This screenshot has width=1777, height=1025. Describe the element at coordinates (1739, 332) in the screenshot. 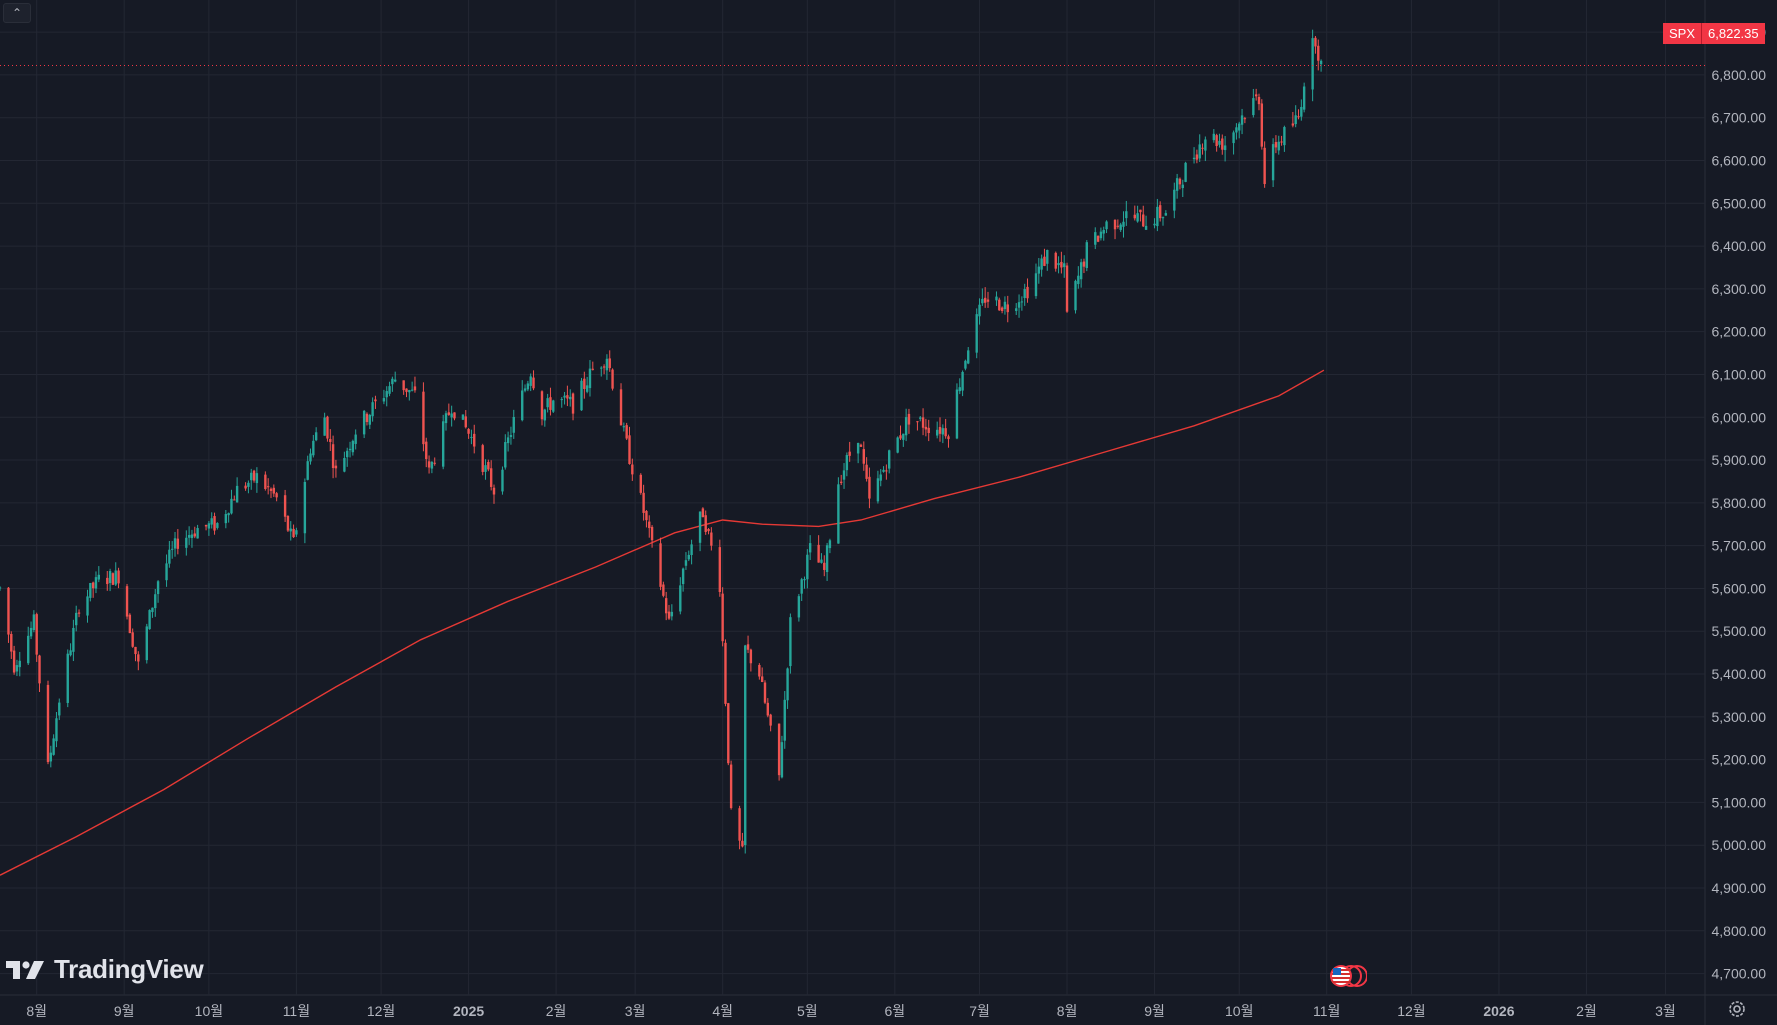

I see `y-tick-label: 6,200.00` at that location.